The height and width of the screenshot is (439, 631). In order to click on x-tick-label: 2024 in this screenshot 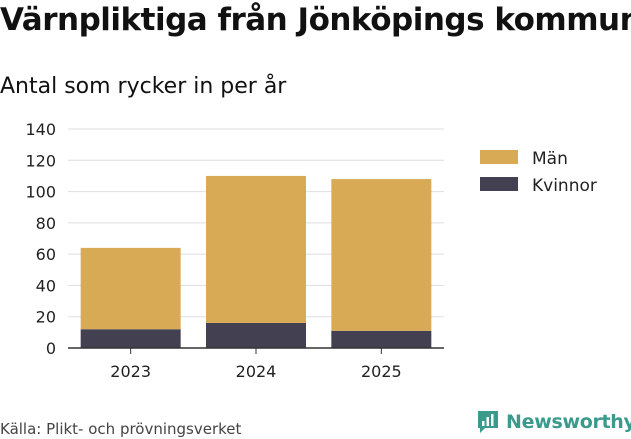, I will do `click(256, 371)`.